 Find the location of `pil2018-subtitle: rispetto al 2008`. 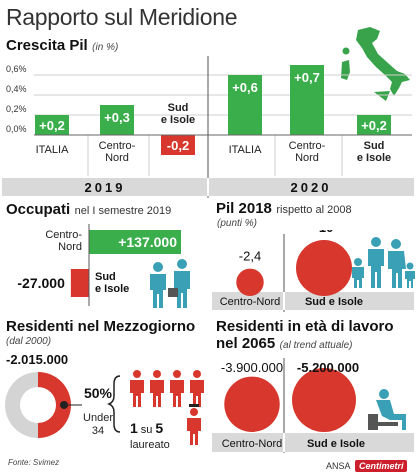

pil2018-subtitle: rispetto al 2008 is located at coordinates (314, 210).